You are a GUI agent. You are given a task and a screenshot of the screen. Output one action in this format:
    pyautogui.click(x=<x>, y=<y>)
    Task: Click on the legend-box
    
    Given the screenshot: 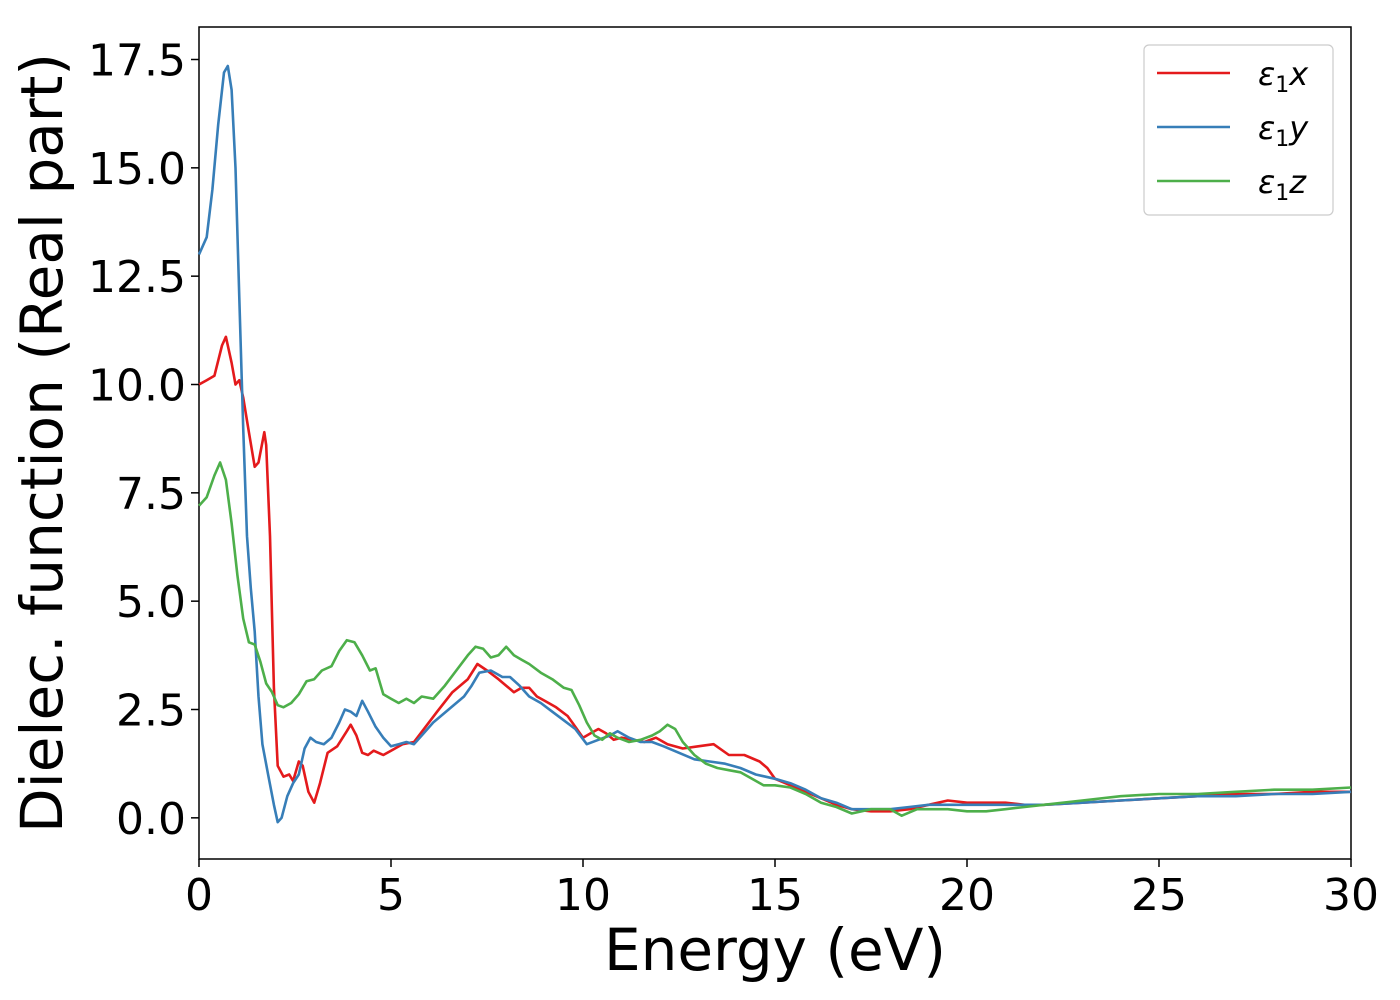 What is the action you would take?
    pyautogui.click(x=1238, y=130)
    